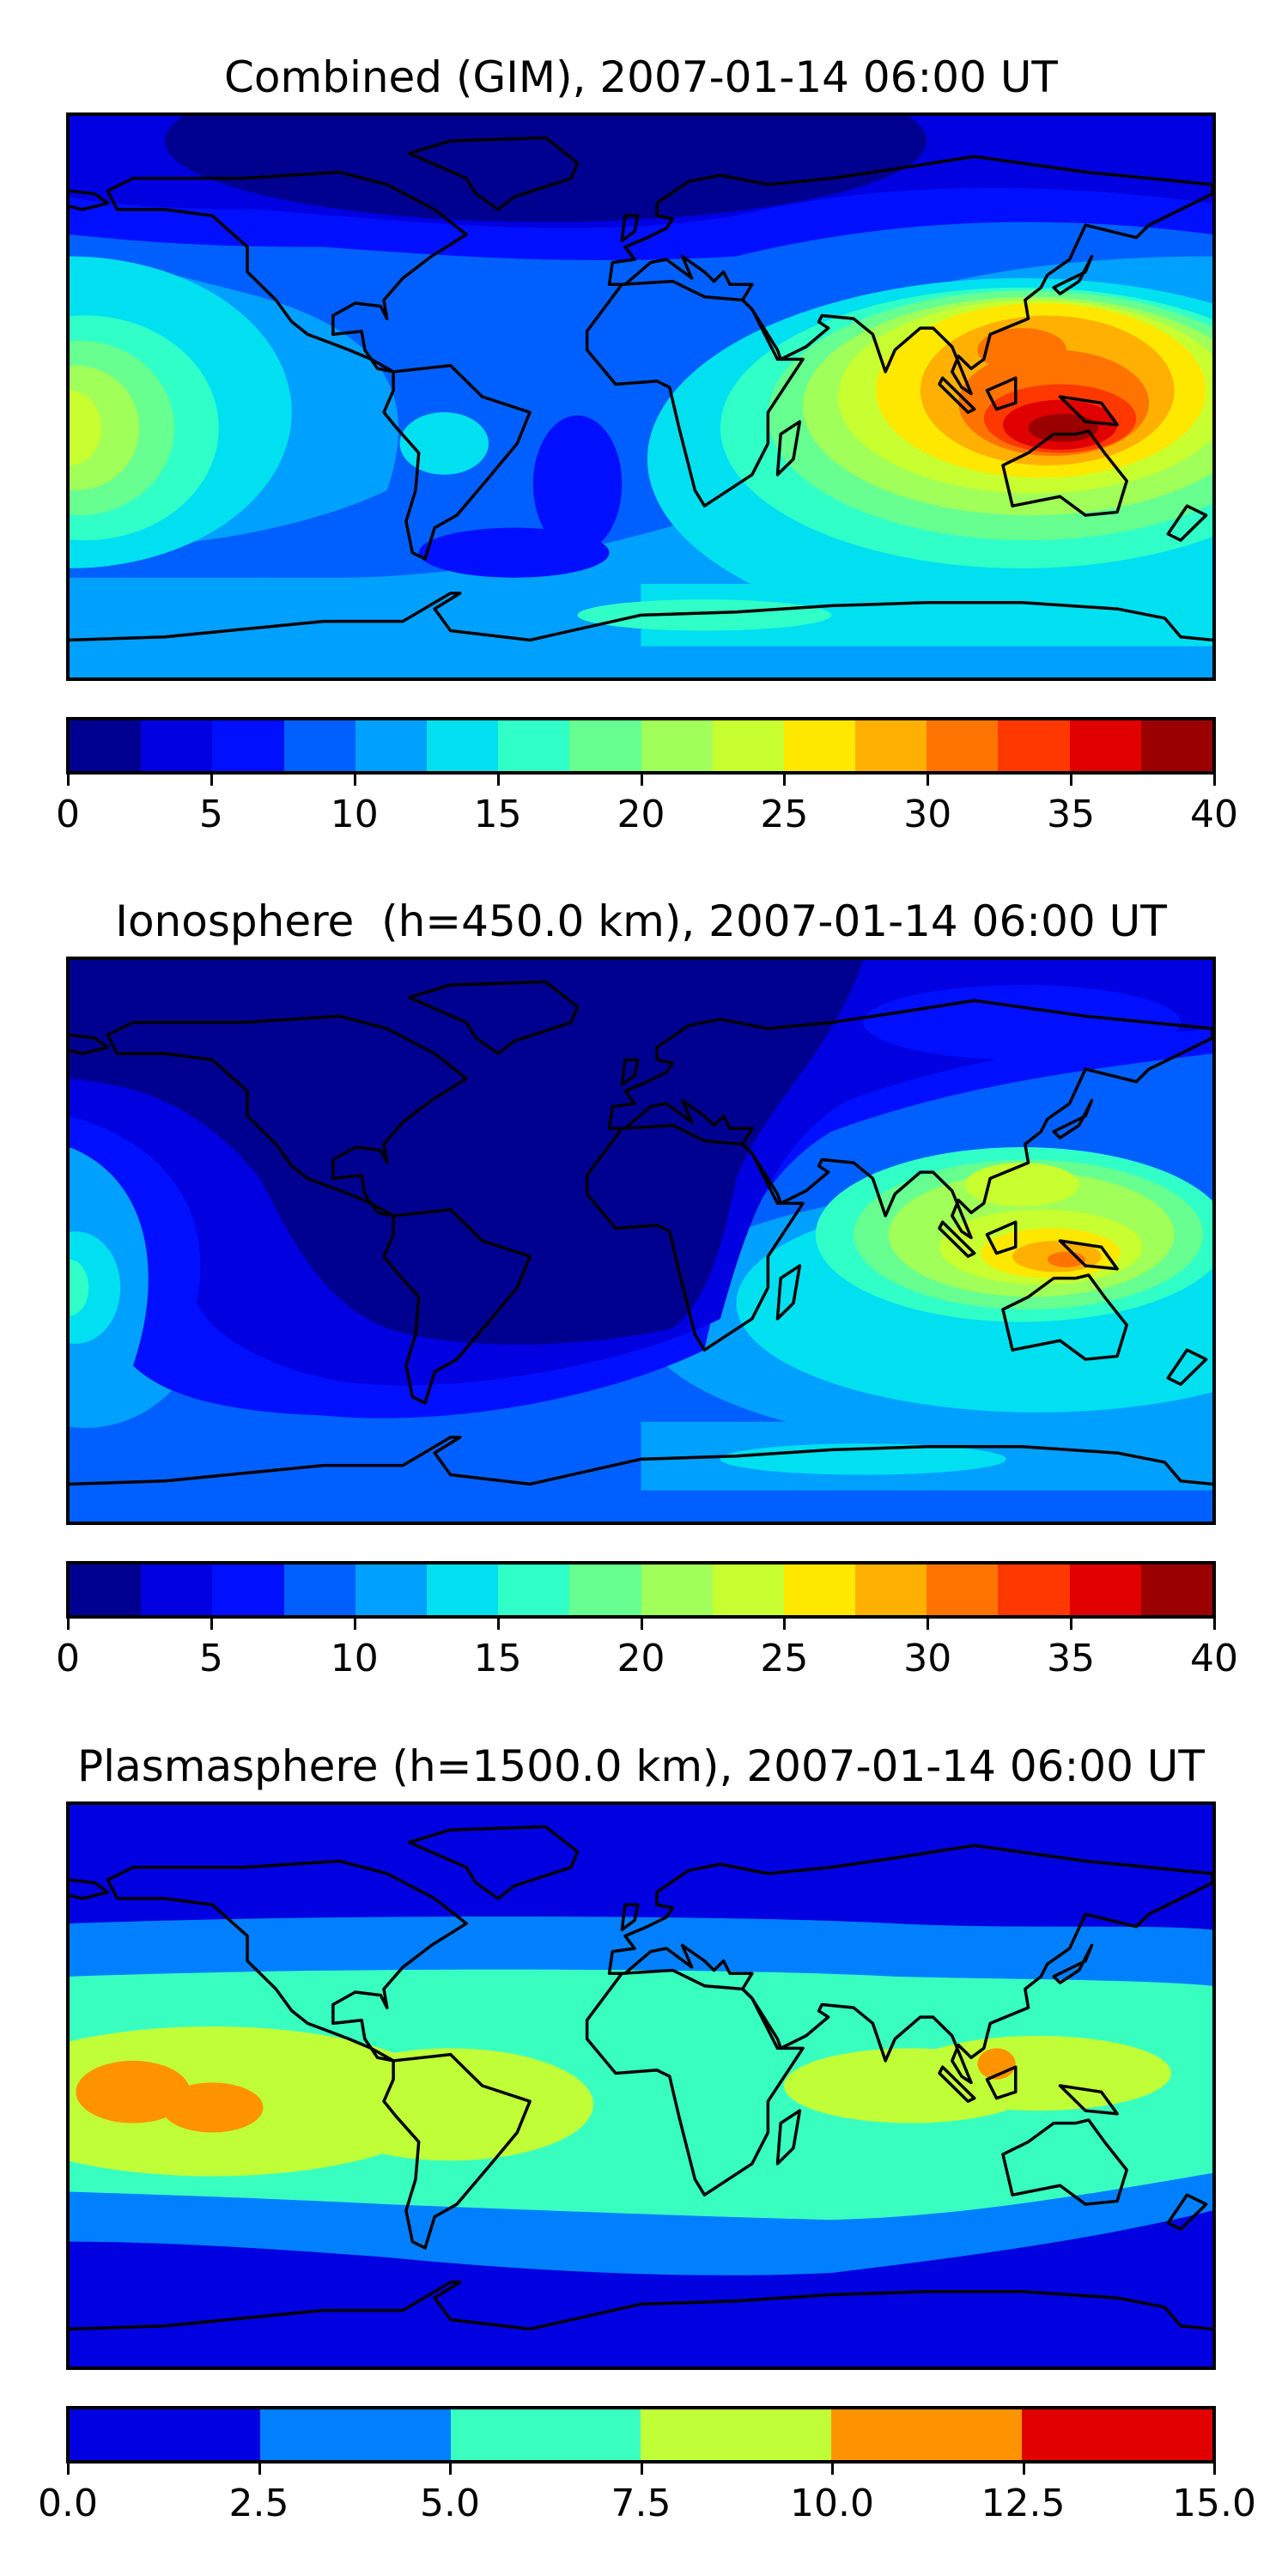 The image size is (1288, 2576). I want to click on colorbar-ticks: 0 5 10 15 20 25 30 35 40, so click(647, 809).